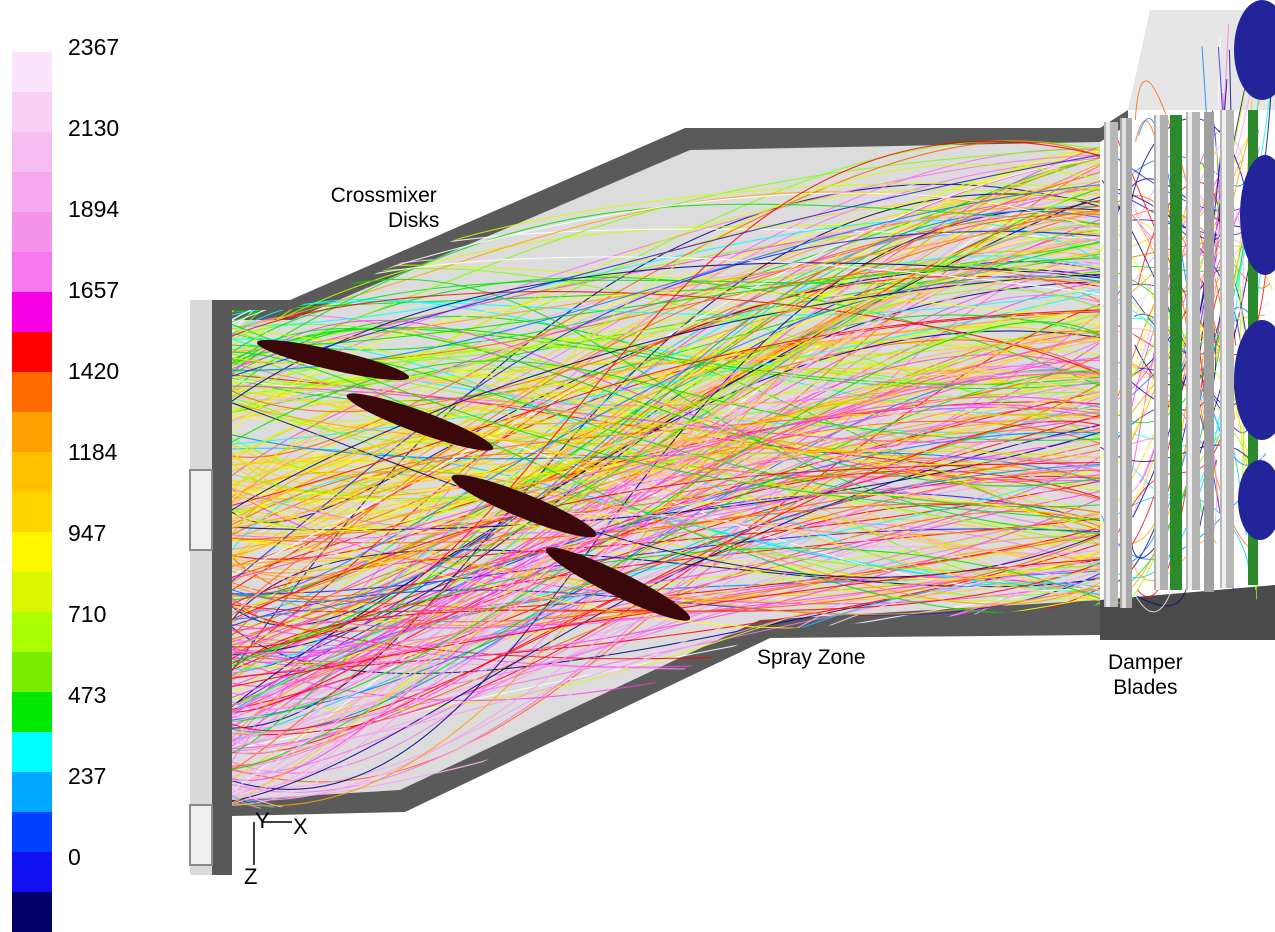 The height and width of the screenshot is (932, 1275). What do you see at coordinates (94, 47) in the screenshot?
I see `legend-tick-label: 2367` at bounding box center [94, 47].